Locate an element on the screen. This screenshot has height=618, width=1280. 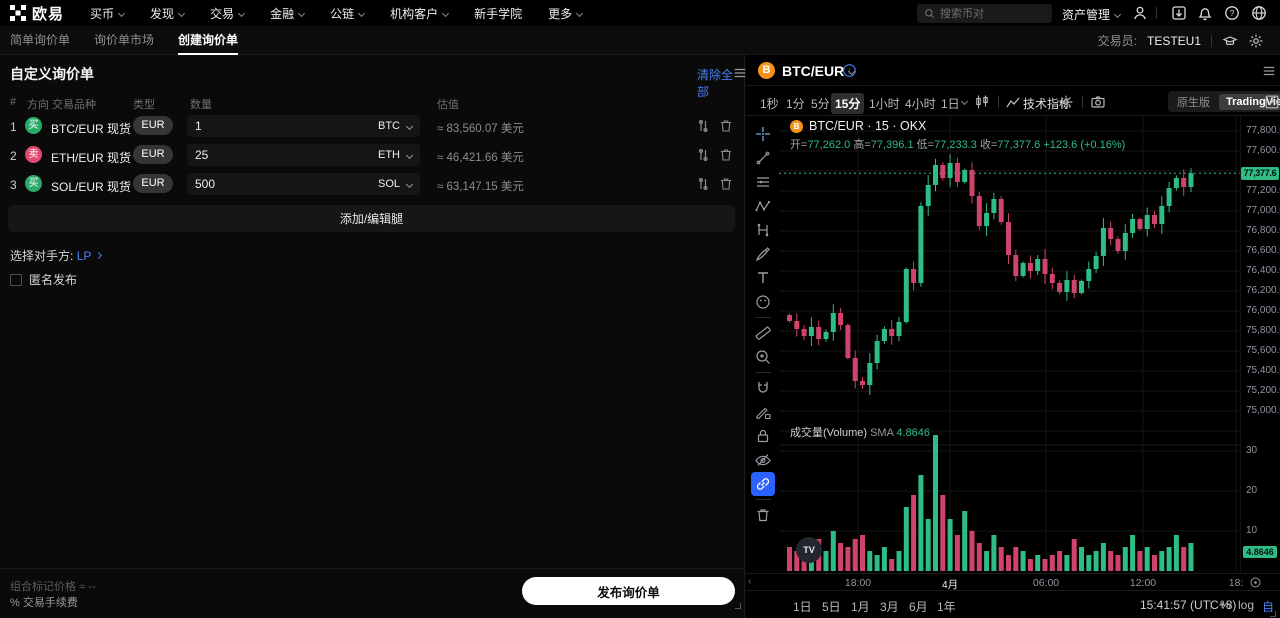
candle-style-icon is located at coordinates (982, 102).